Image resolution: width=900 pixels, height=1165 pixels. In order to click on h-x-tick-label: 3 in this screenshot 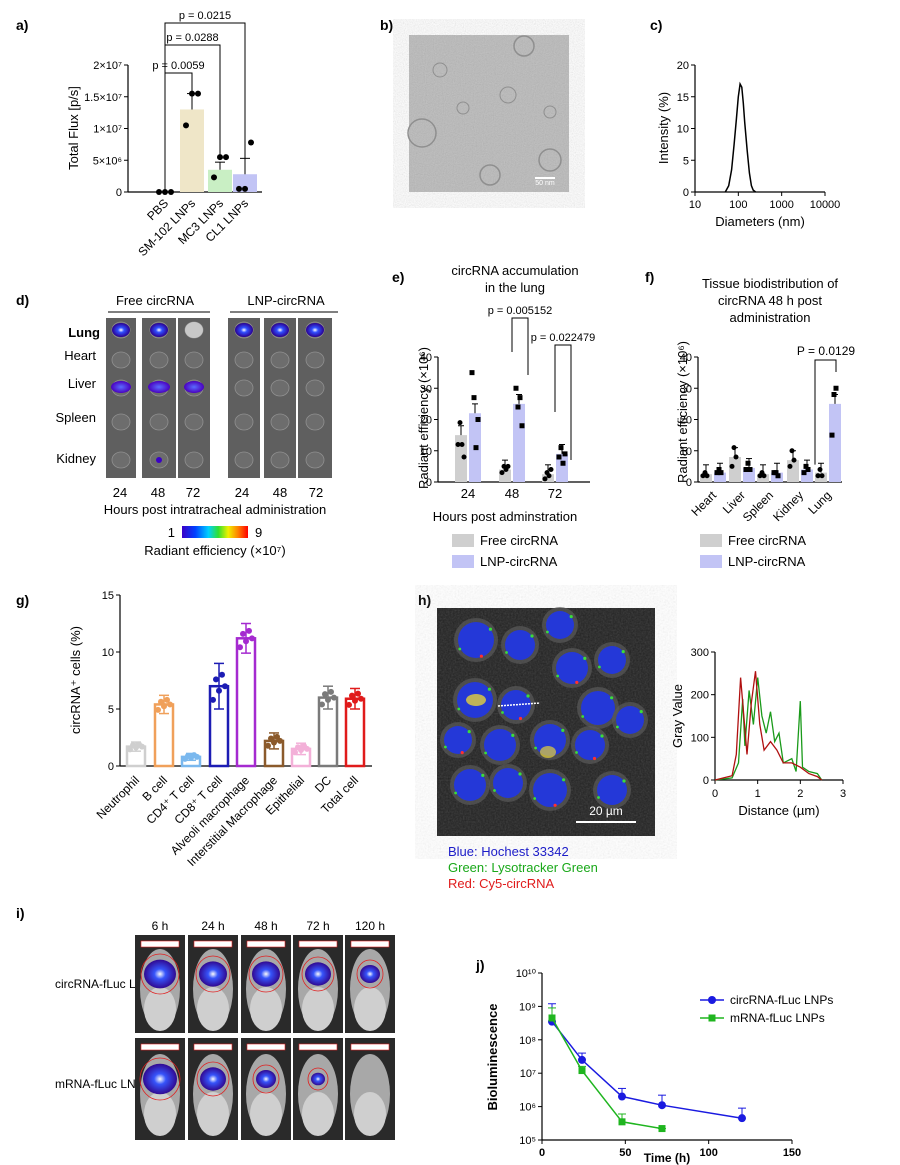, I will do `click(843, 794)`.